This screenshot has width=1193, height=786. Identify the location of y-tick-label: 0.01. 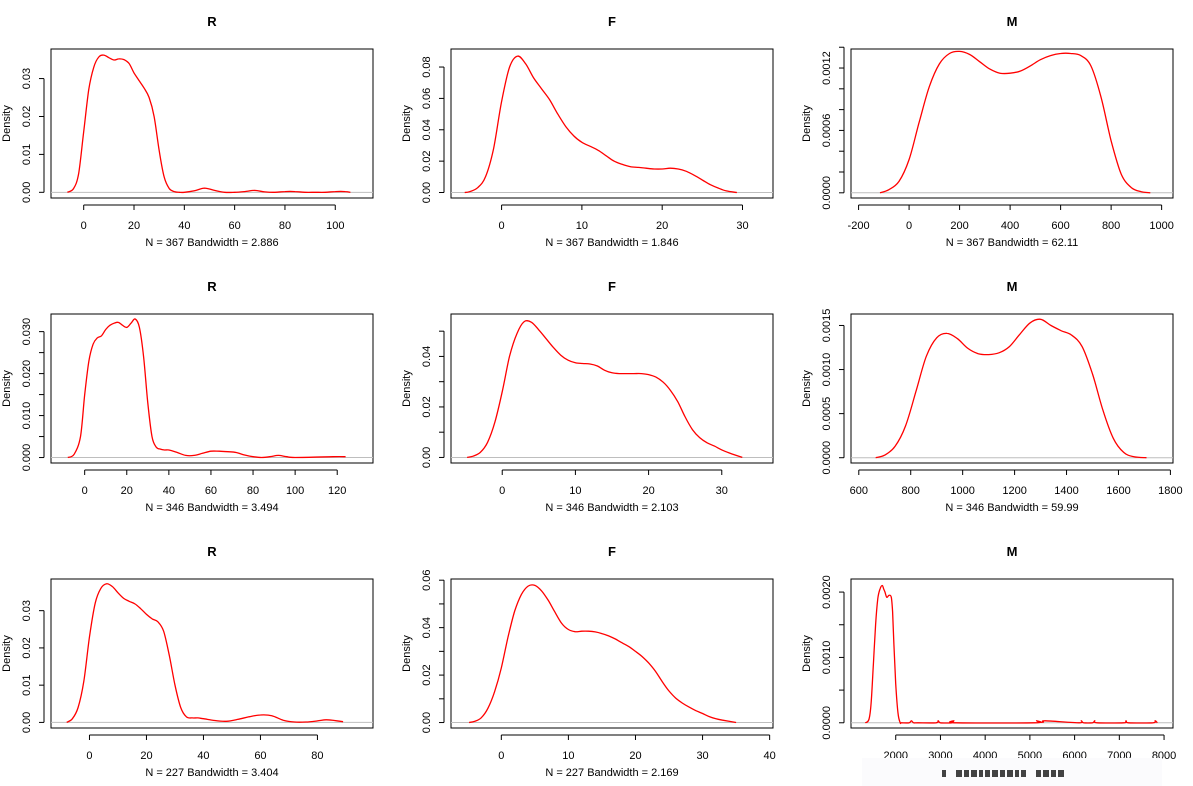
(27, 684).